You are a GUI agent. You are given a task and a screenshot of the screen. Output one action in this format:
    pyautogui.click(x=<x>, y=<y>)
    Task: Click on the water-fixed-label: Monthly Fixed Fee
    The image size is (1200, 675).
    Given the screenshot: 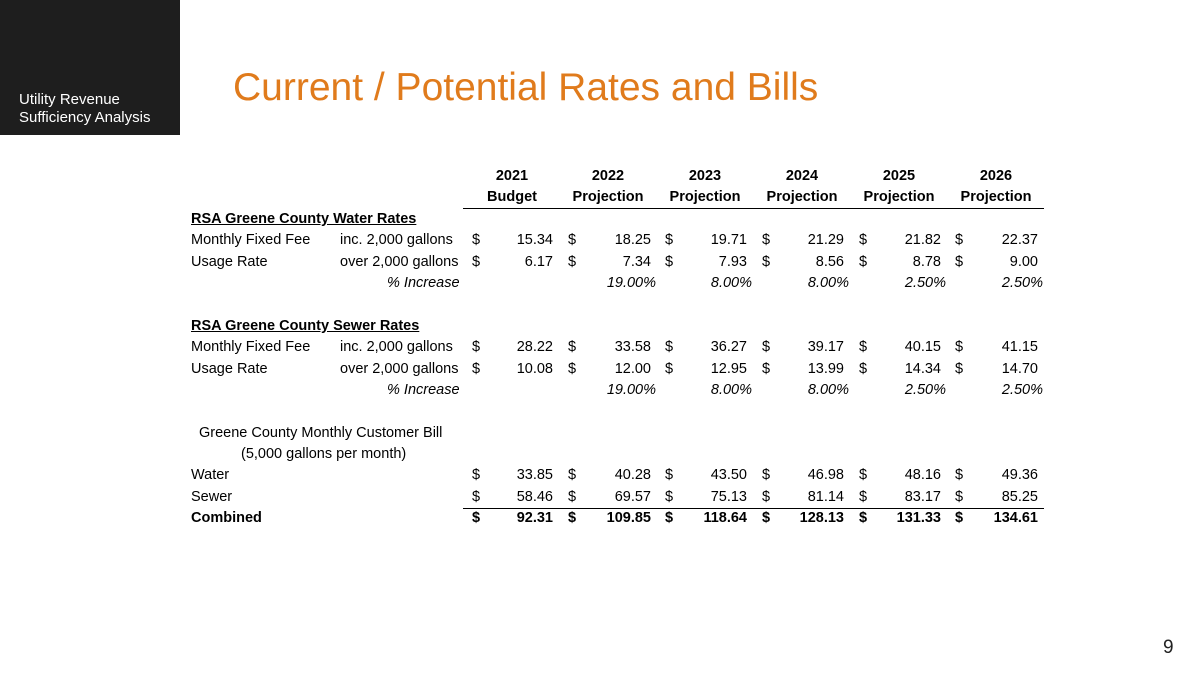 What is the action you would take?
    pyautogui.click(x=251, y=240)
    